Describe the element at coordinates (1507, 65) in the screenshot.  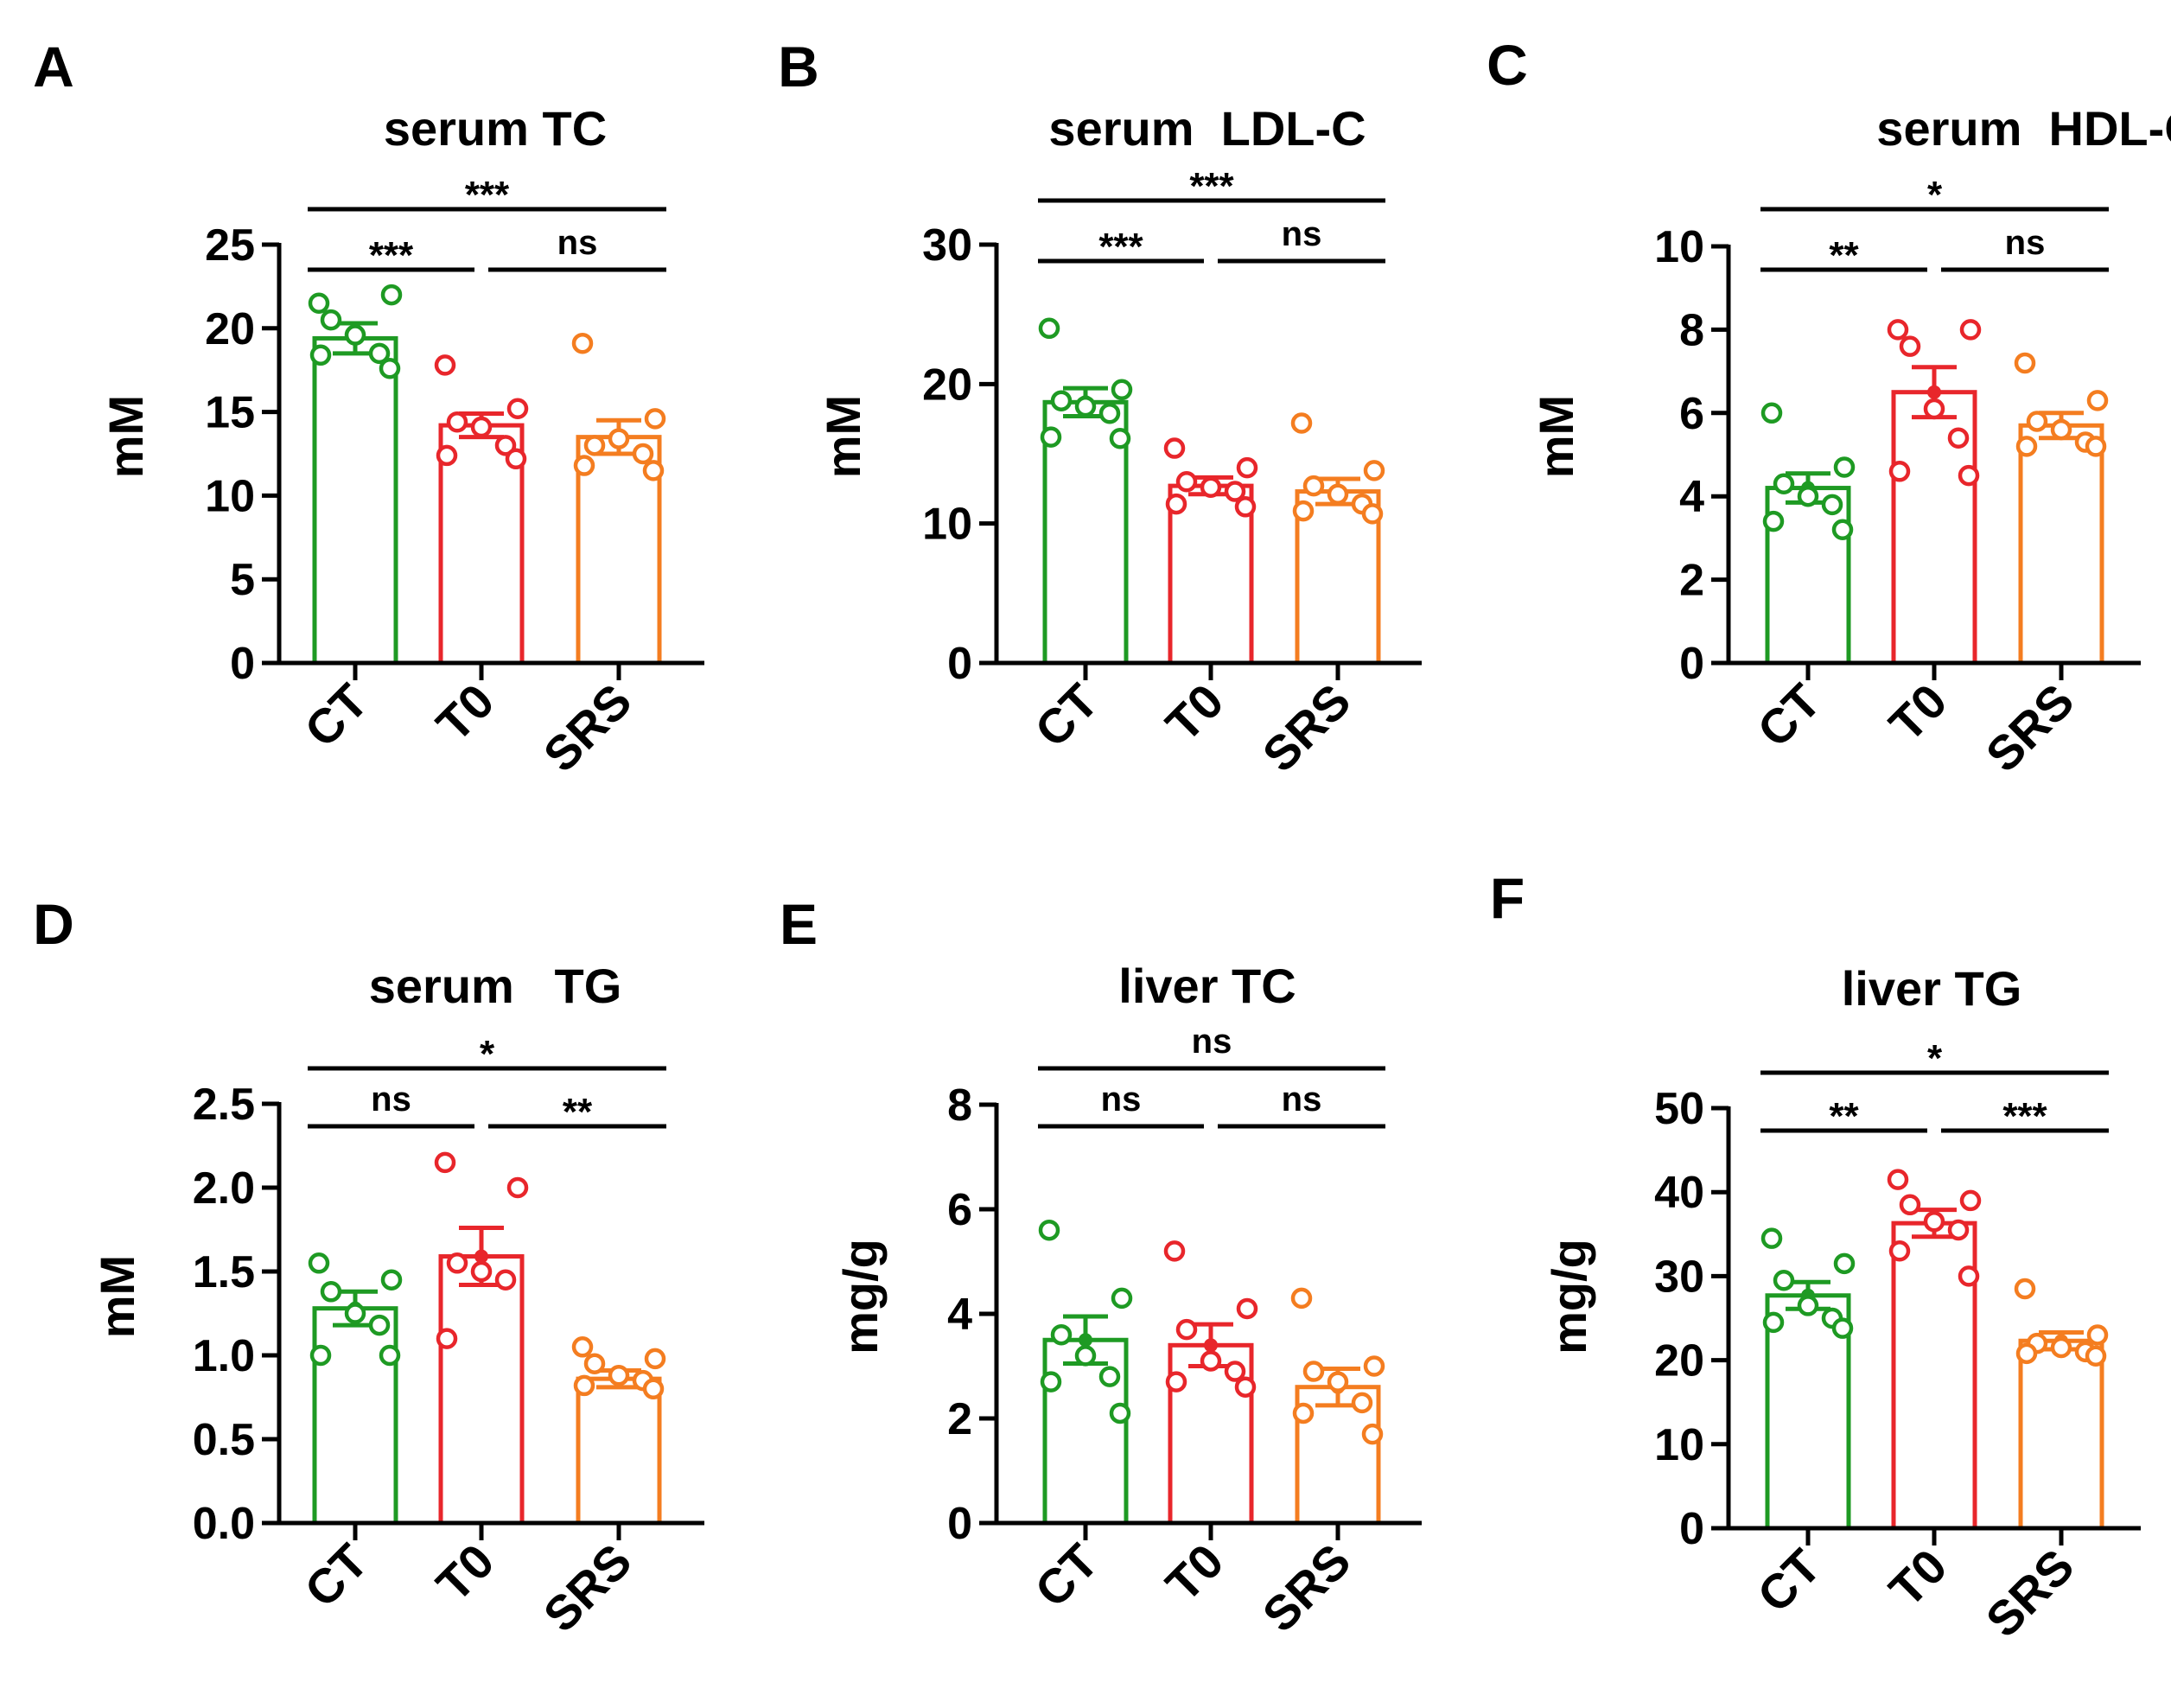
I see `panel-letter: C` at that location.